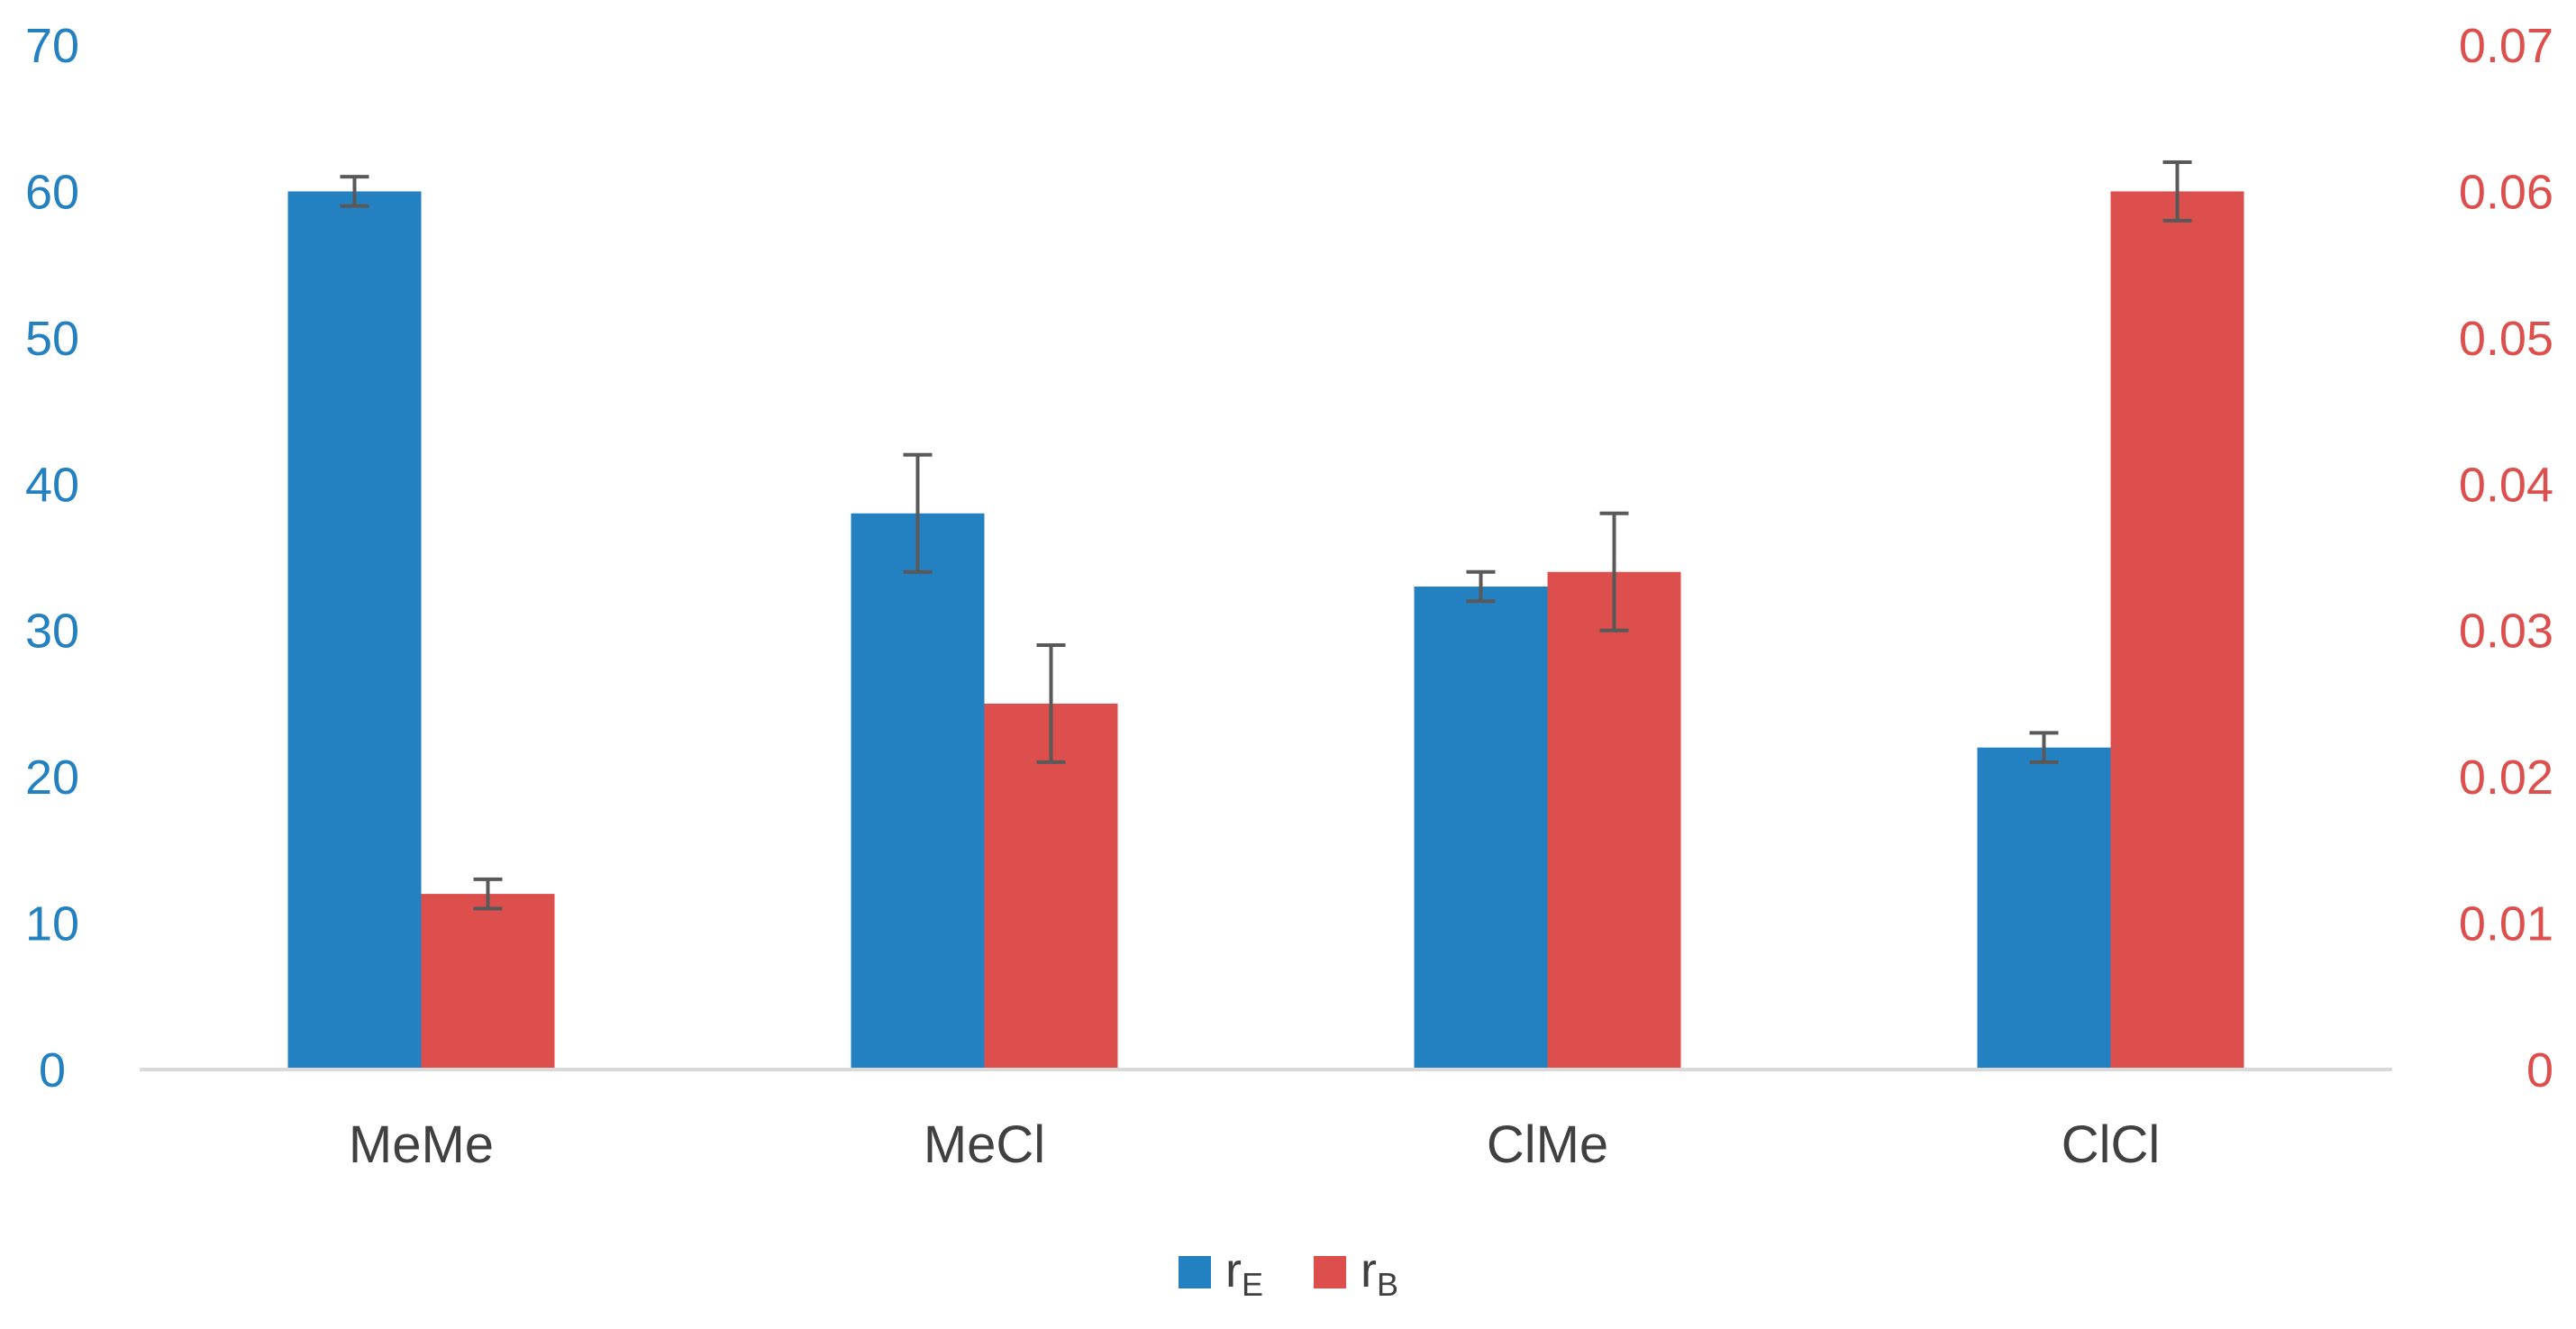 The width and height of the screenshot is (2576, 1329). Describe the element at coordinates (2506, 924) in the screenshot. I see `right-tick-label: 0.01` at that location.